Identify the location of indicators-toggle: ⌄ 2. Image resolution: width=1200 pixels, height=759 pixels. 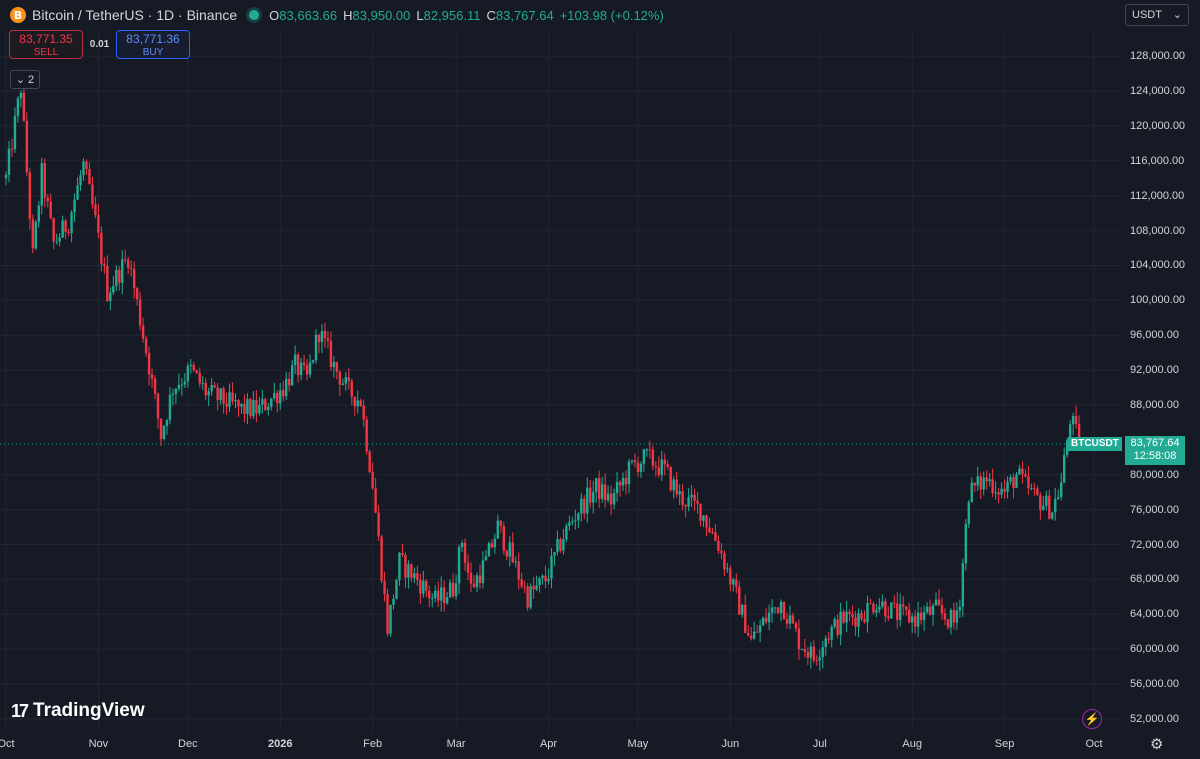
(25, 79).